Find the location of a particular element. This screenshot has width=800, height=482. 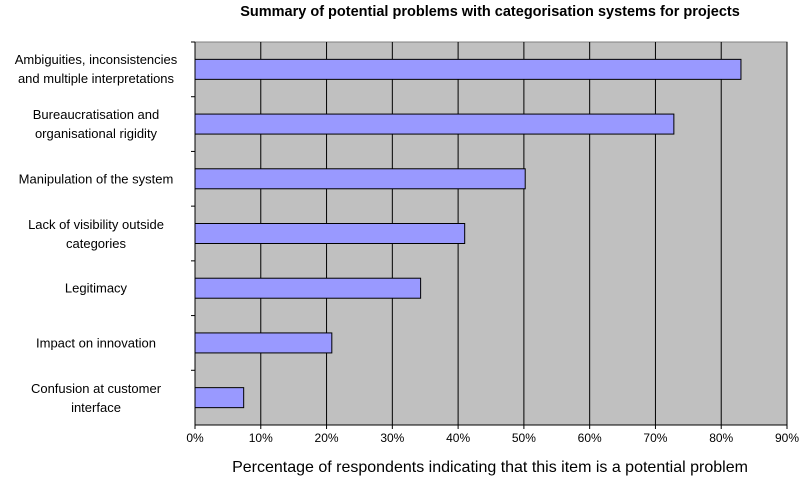

x-tick-label: 20% is located at coordinates (327, 438).